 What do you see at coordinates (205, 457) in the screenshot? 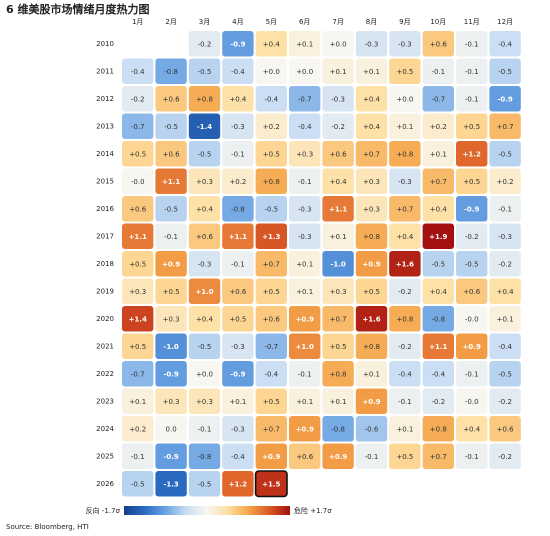
I see `cell-label: -0.8` at bounding box center [205, 457].